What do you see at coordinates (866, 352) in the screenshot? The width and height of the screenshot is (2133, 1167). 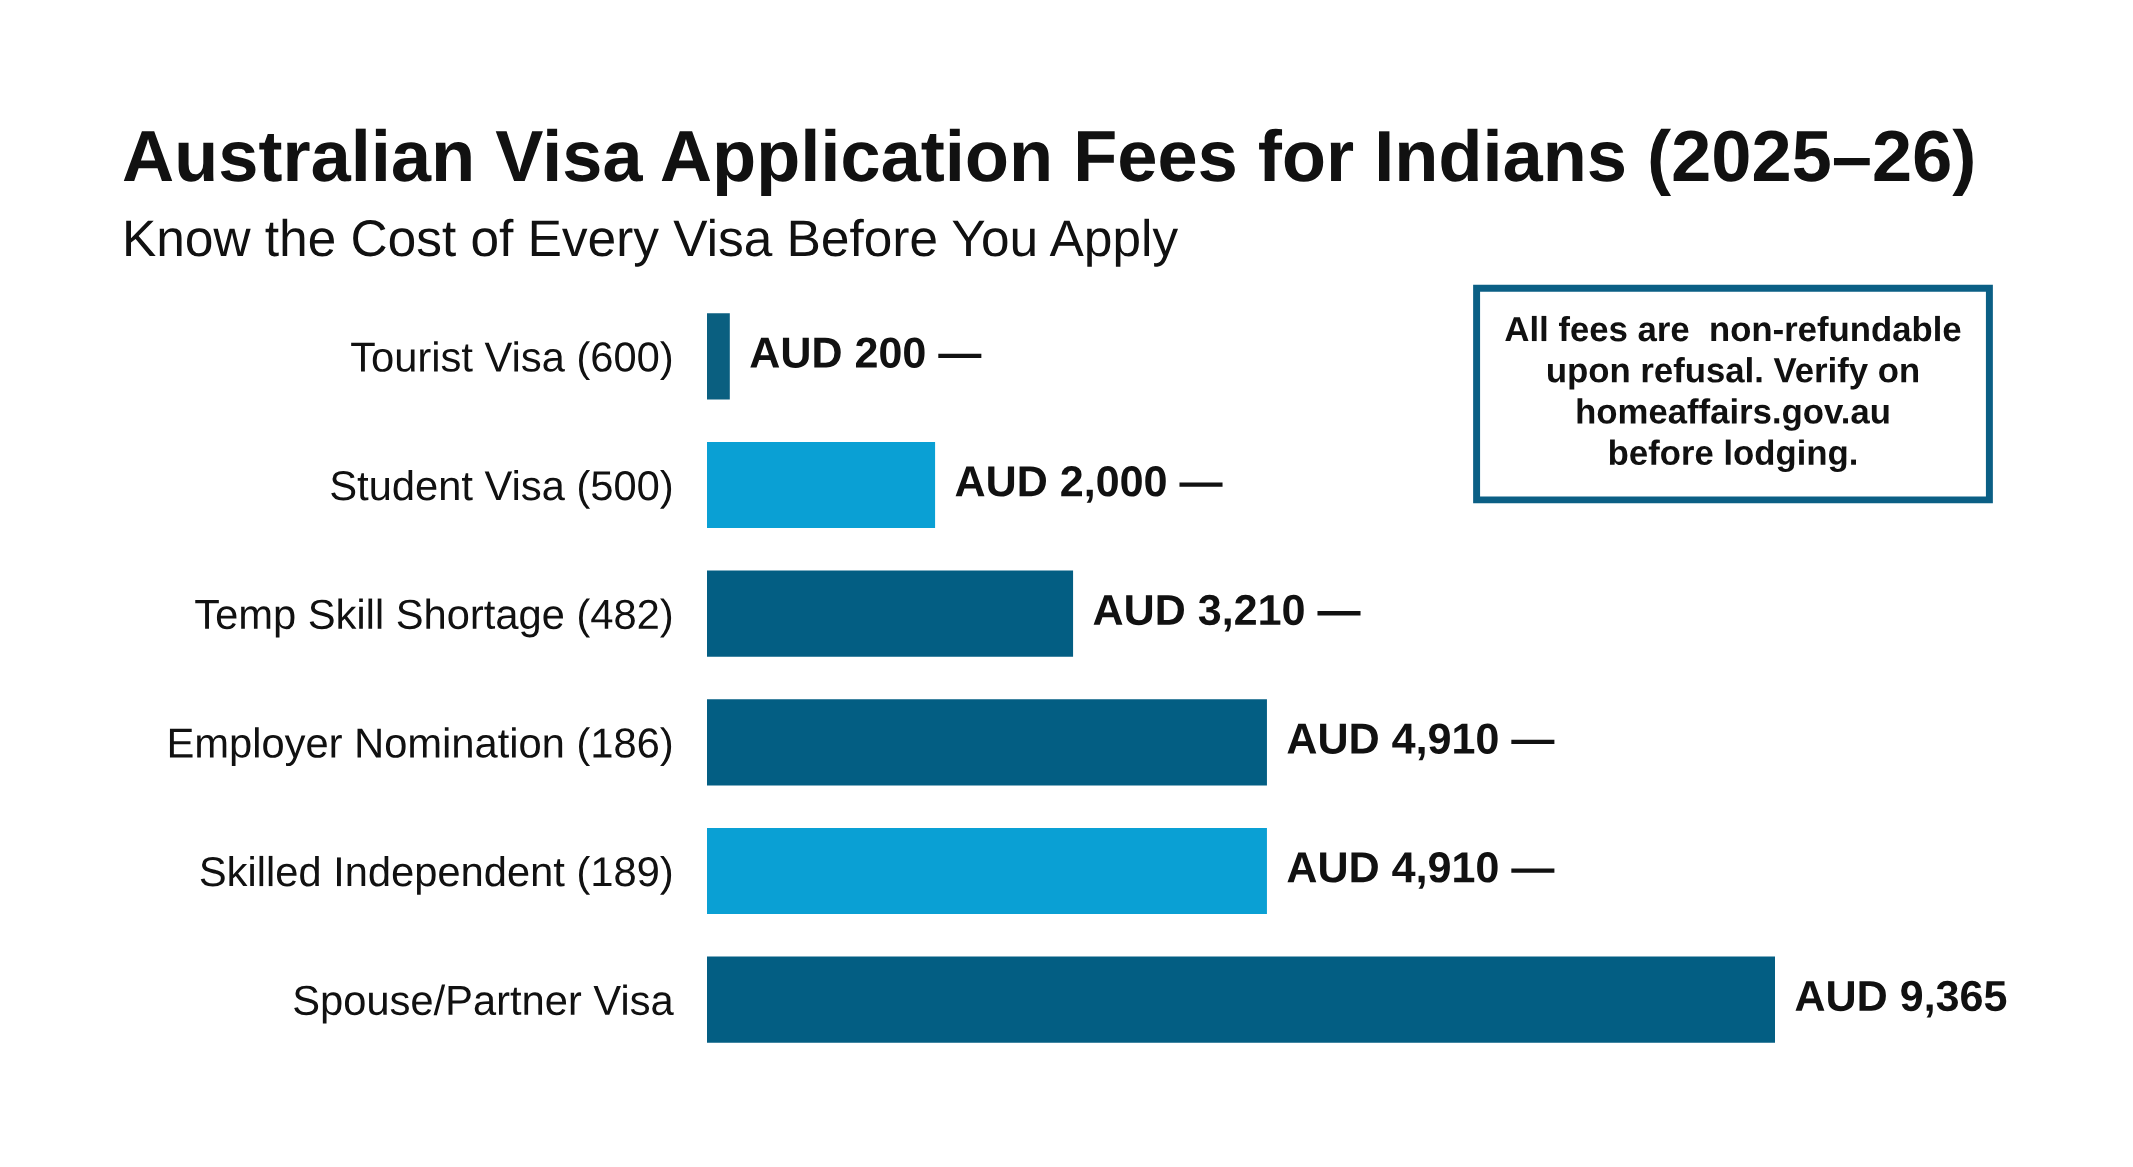 I see `data-label: AUD 200 —` at bounding box center [866, 352].